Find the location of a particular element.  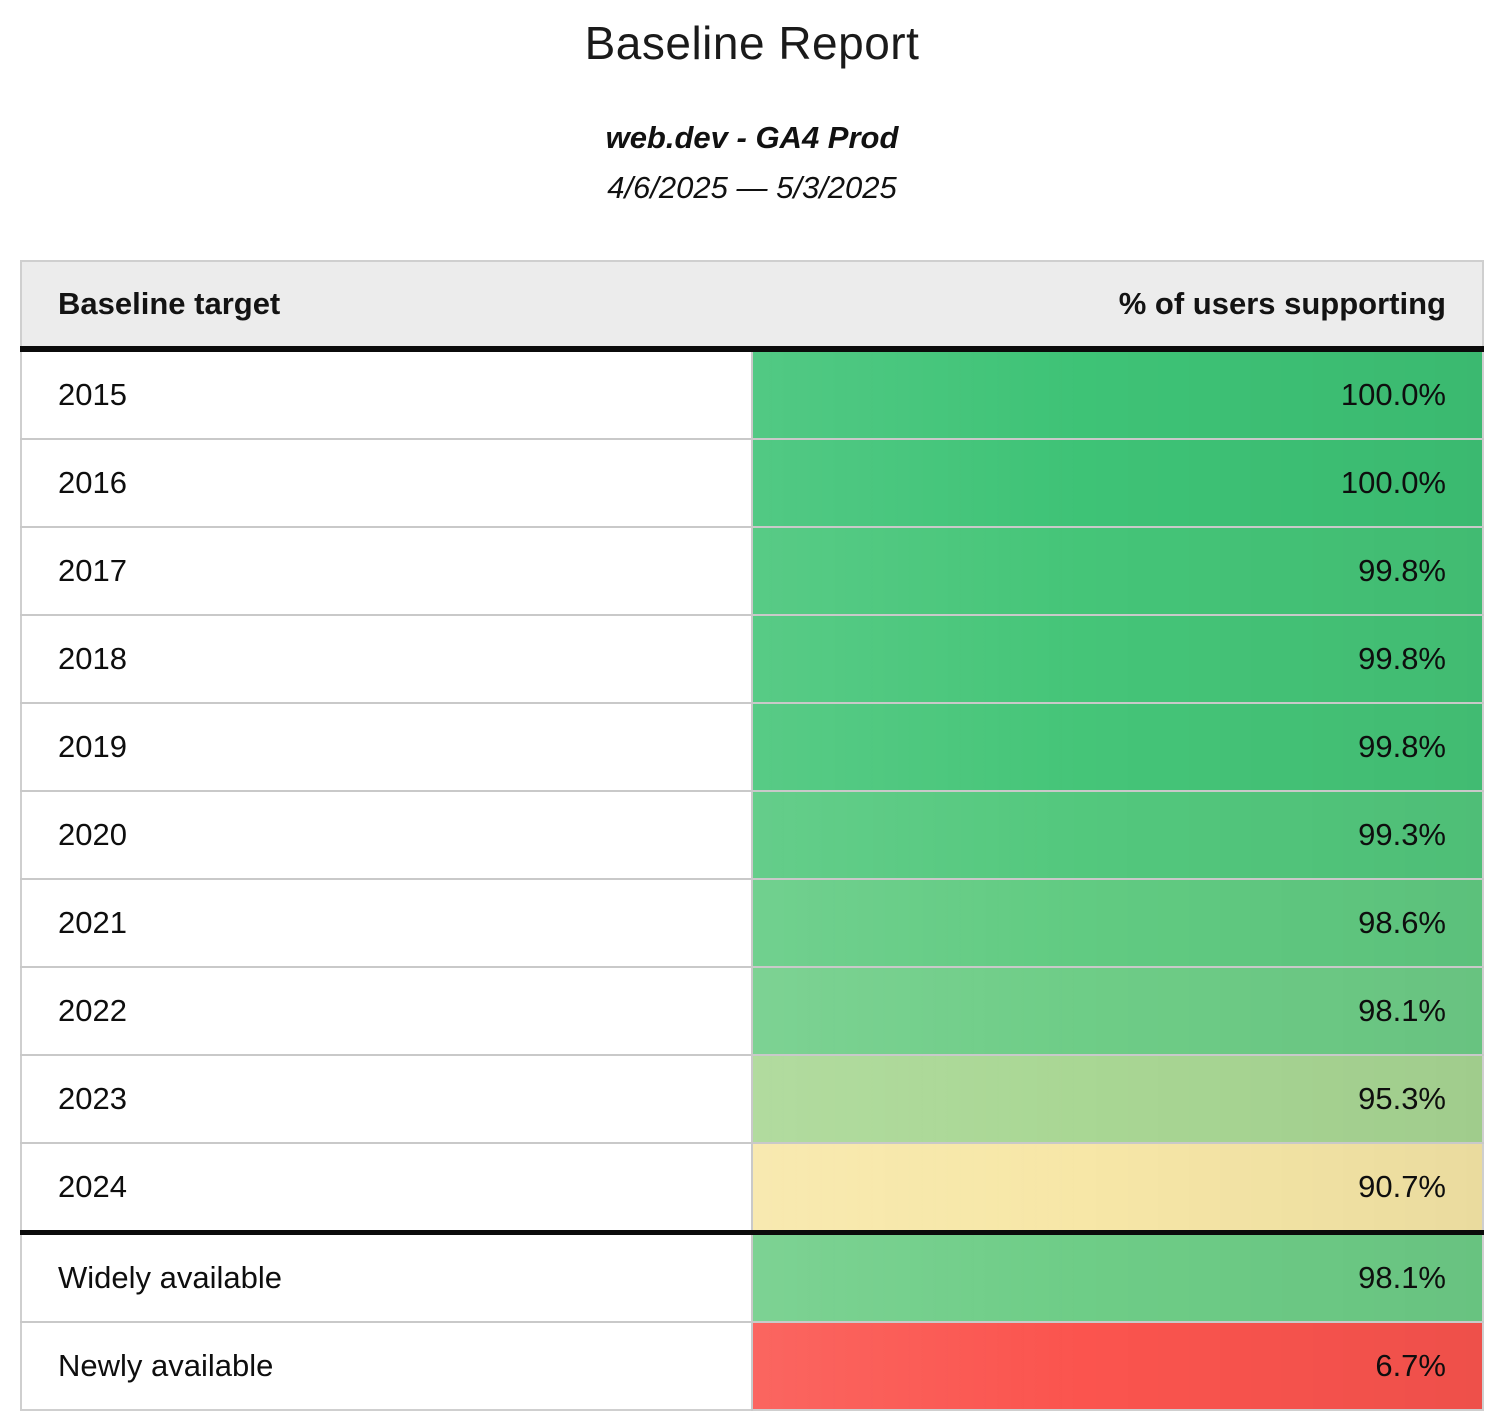

table-row: 2022 98.1% is located at coordinates (752, 1010).